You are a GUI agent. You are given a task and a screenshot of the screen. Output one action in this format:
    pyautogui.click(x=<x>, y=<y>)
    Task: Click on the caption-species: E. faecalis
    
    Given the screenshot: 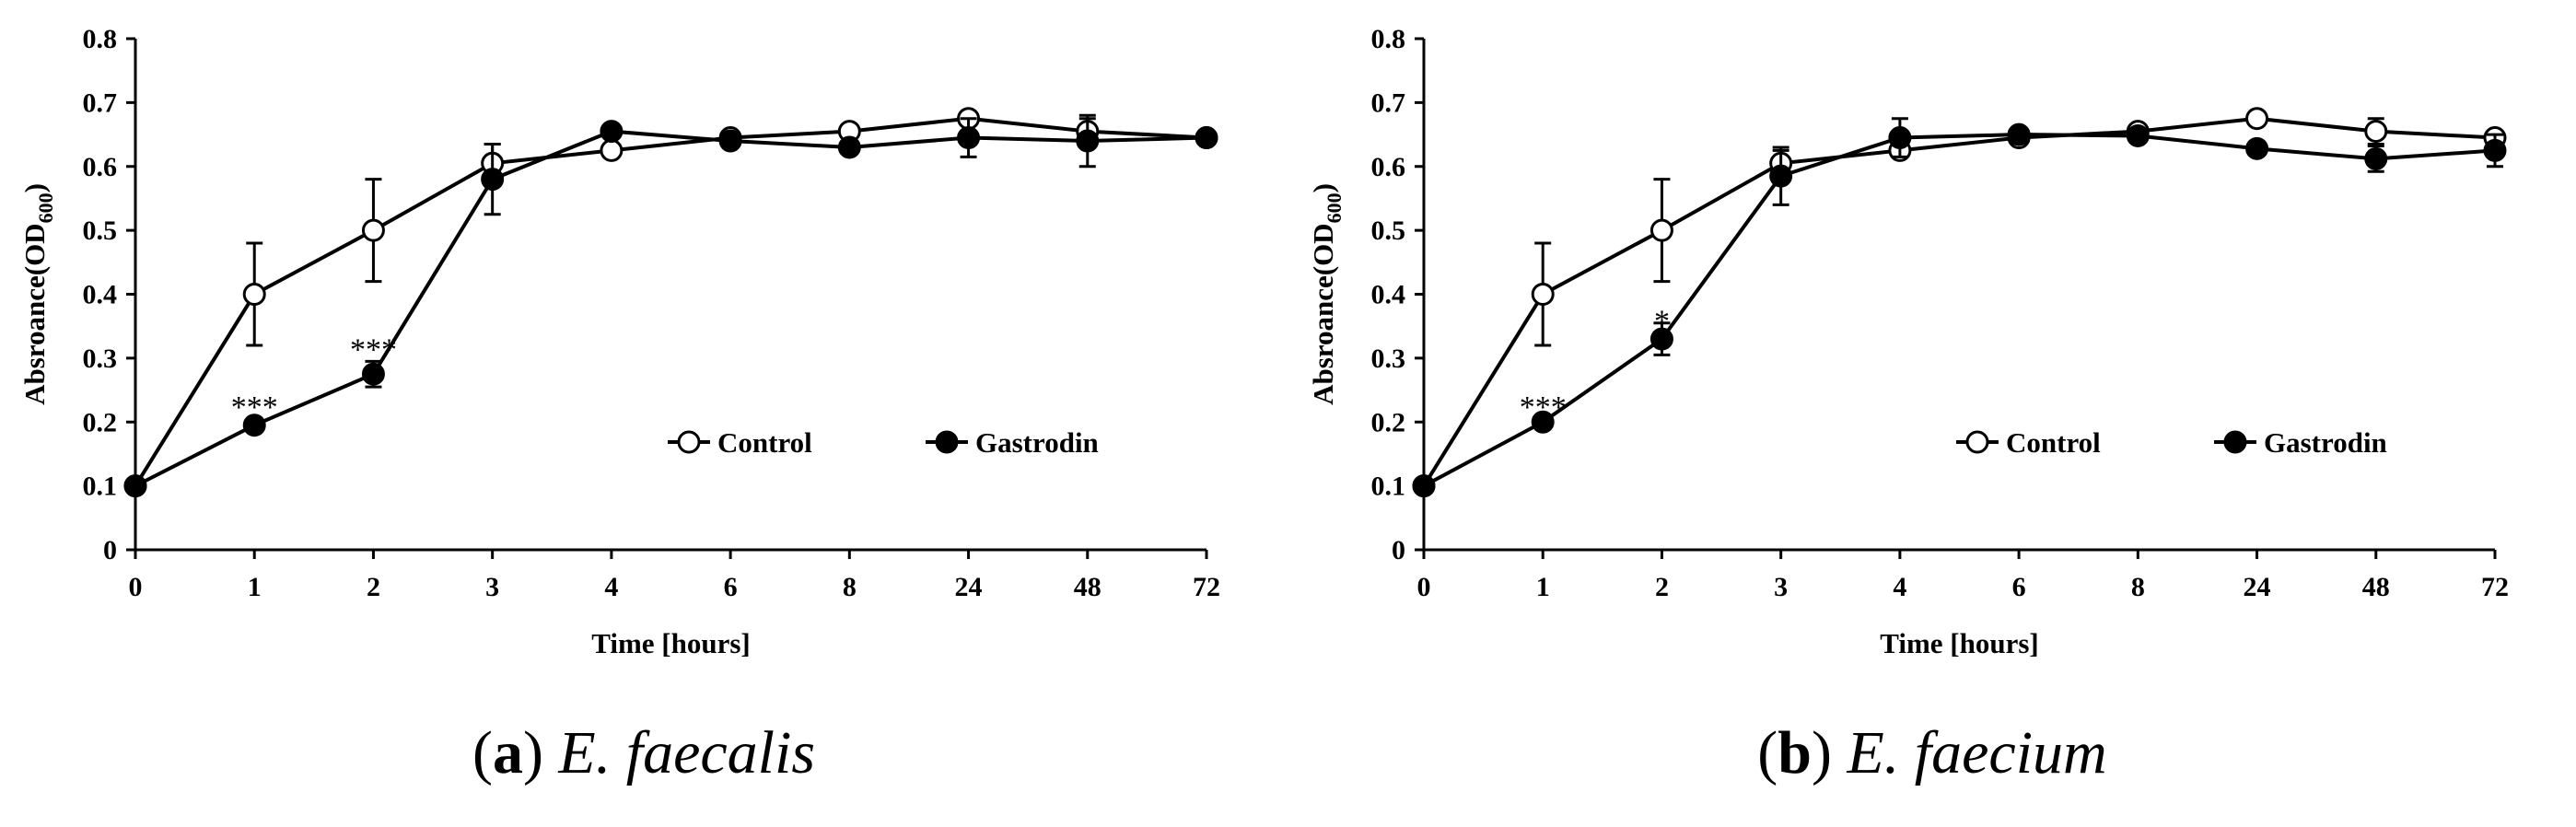 What is the action you would take?
    pyautogui.click(x=687, y=752)
    